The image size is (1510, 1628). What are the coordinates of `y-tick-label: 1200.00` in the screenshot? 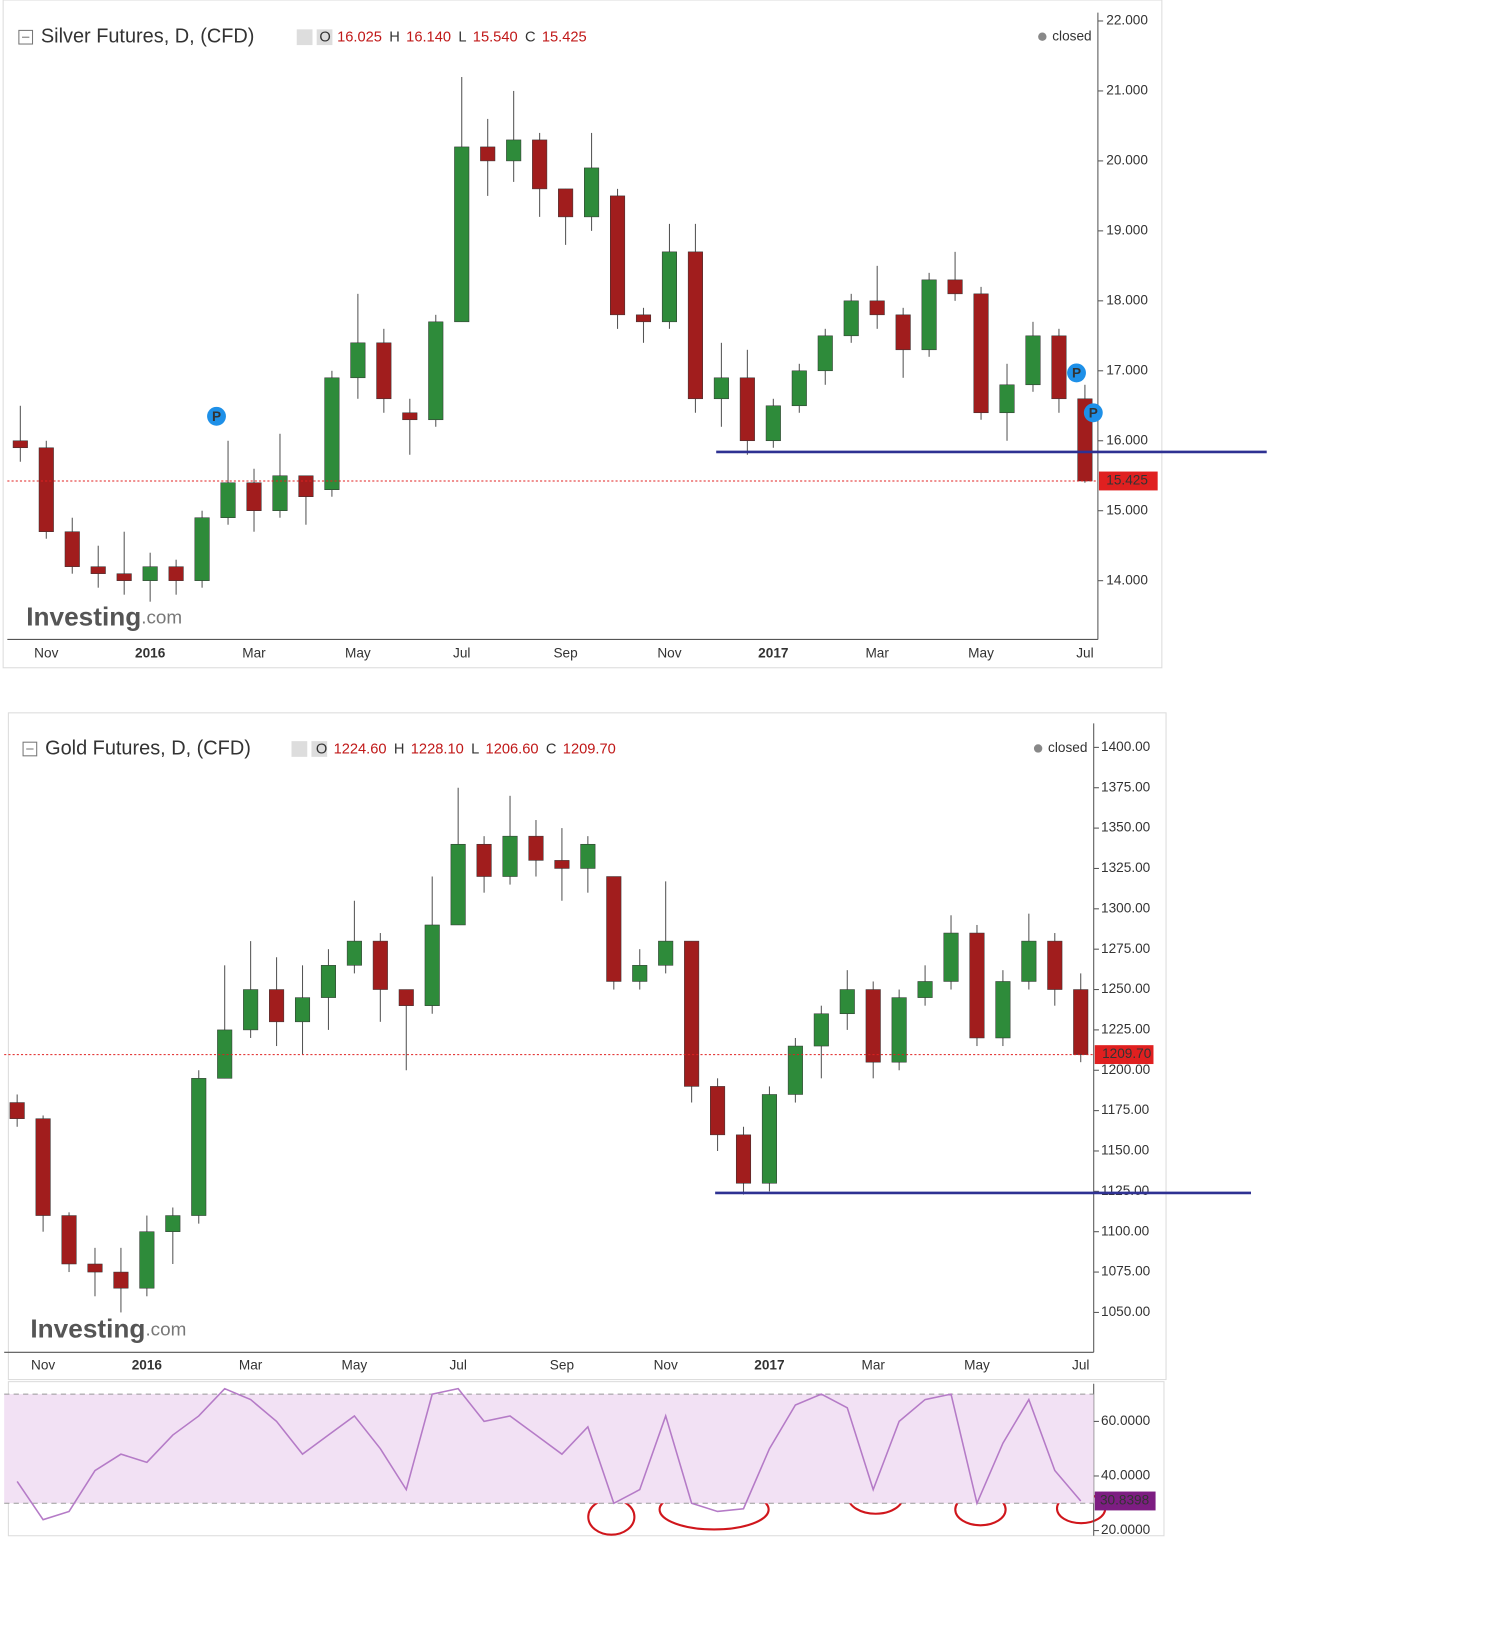 It's located at (1126, 1069).